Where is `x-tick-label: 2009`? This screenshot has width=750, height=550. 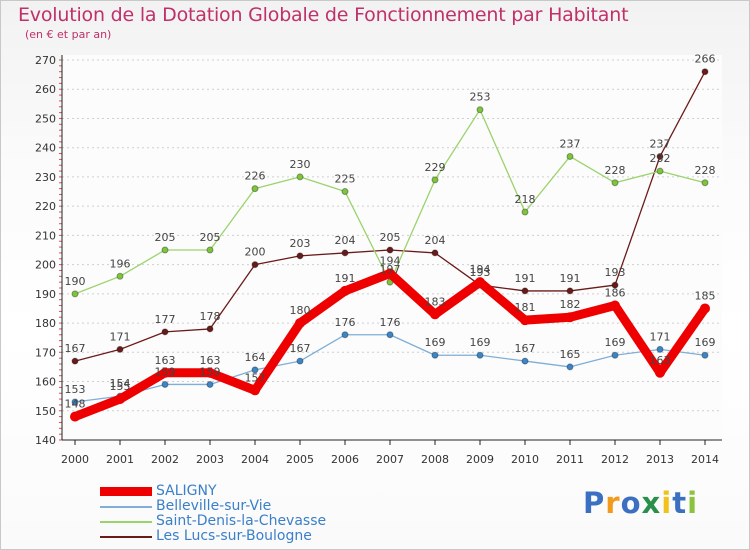
x-tick-label: 2009 is located at coordinates (480, 459).